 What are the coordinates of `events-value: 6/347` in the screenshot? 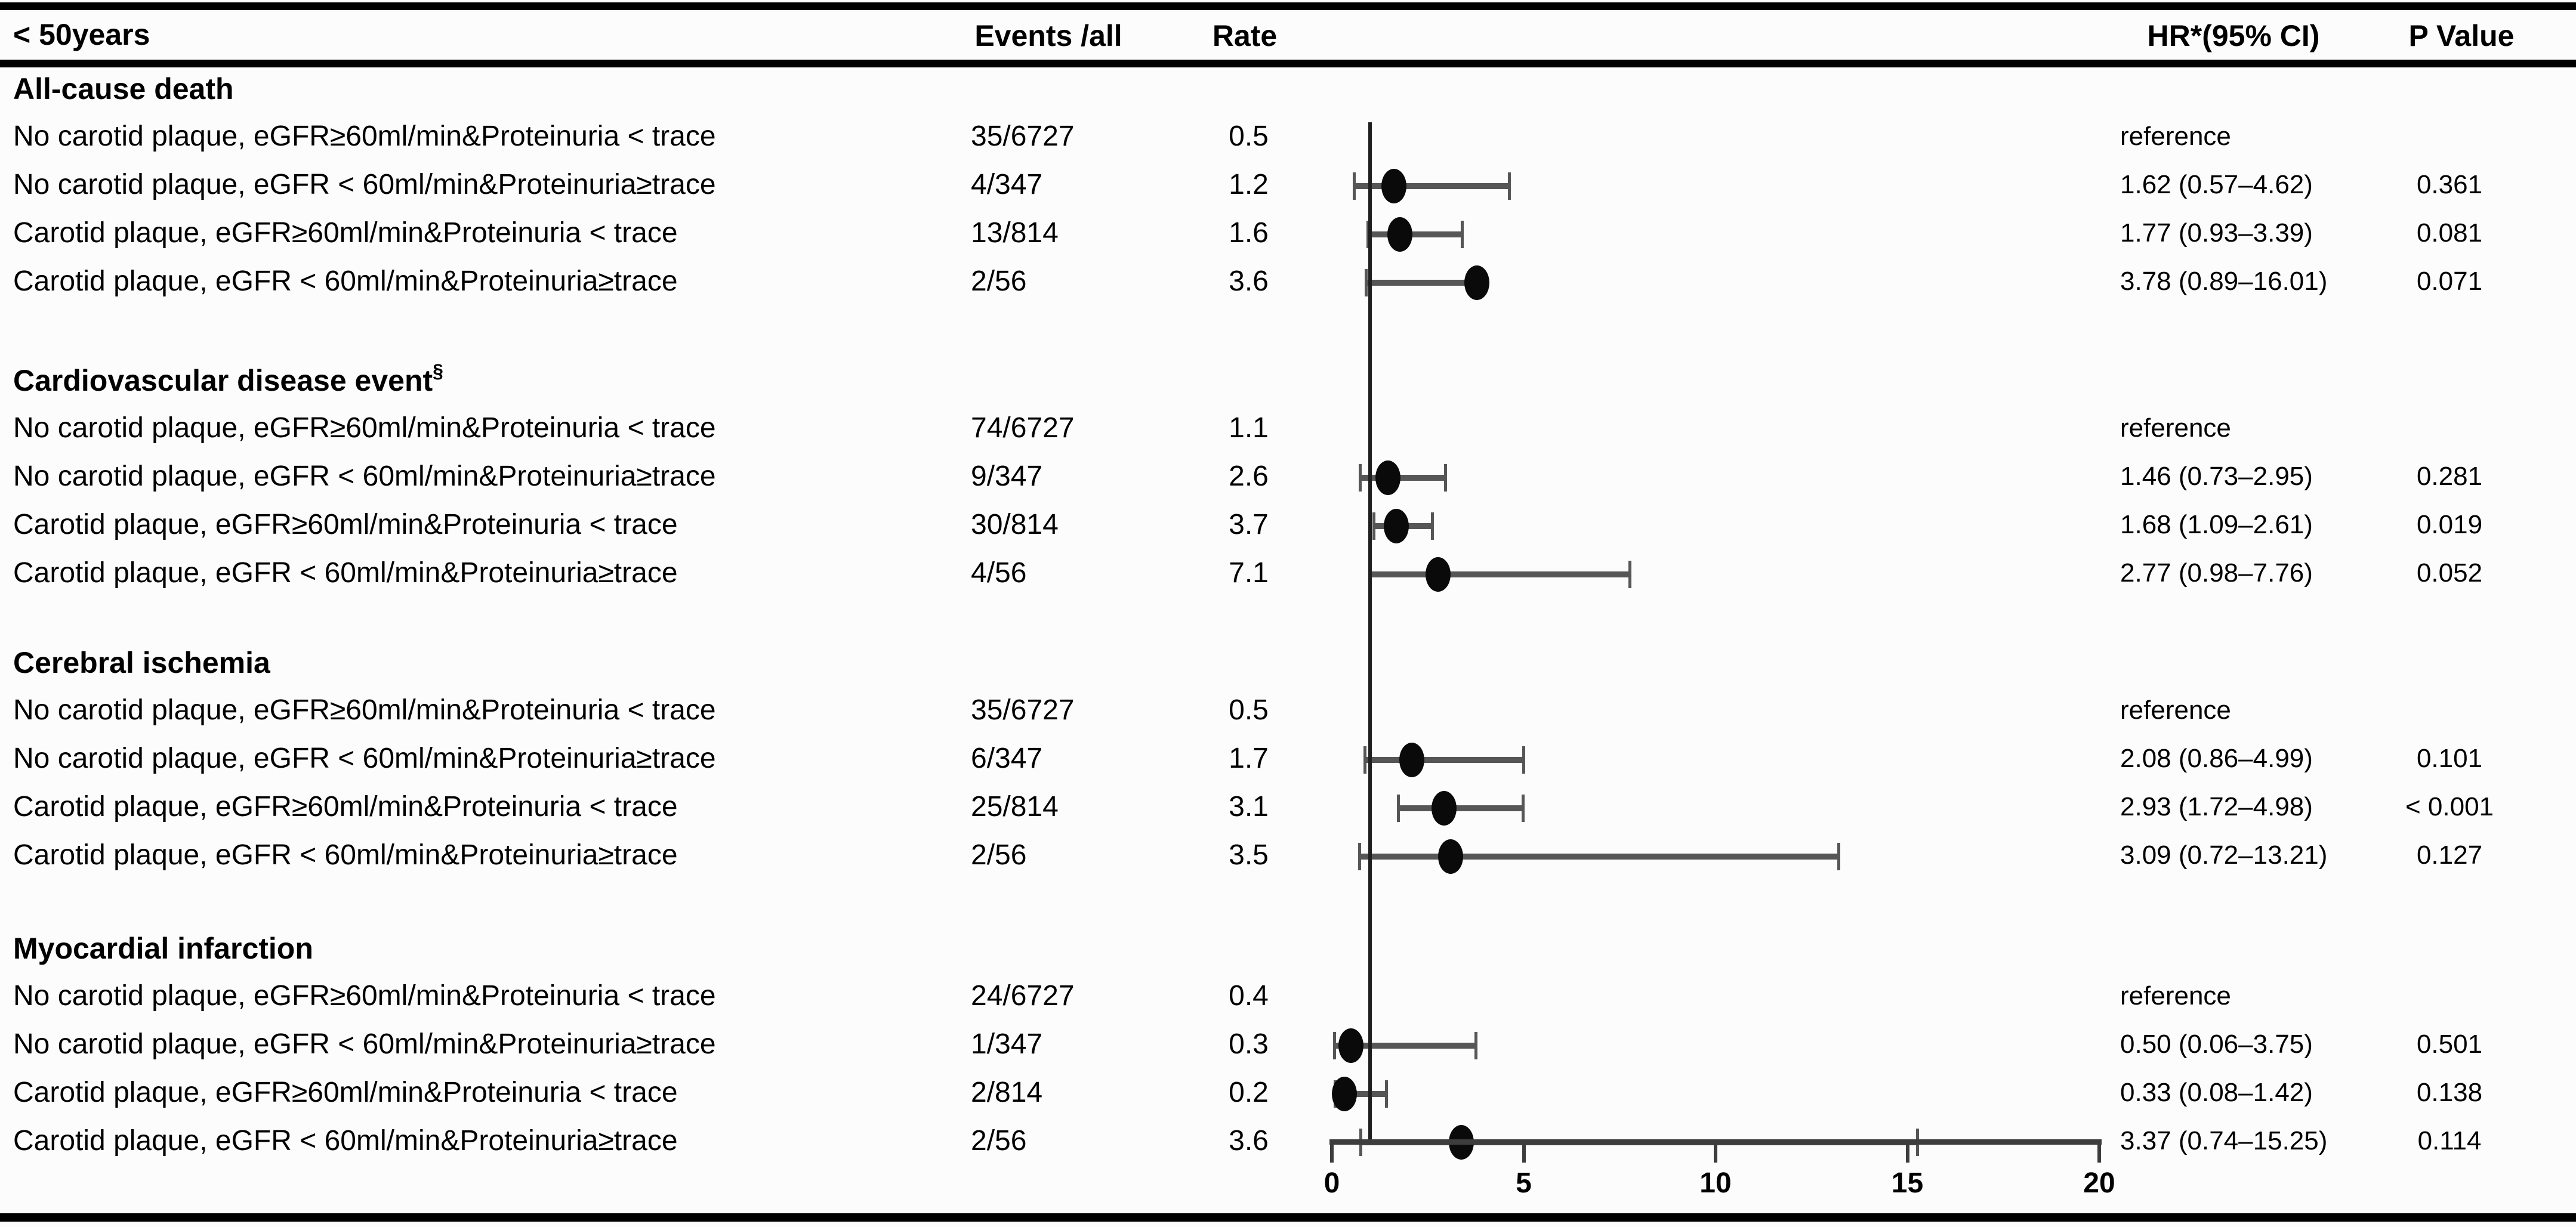 It's located at (1007, 758).